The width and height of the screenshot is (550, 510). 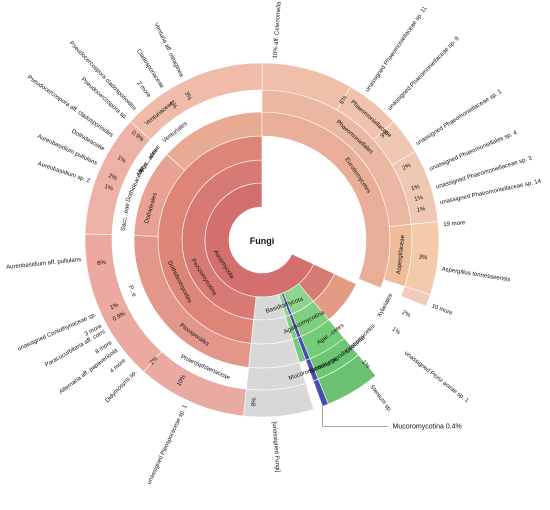 I want to click on leaf-label: Dothideaceae, so click(x=88, y=141).